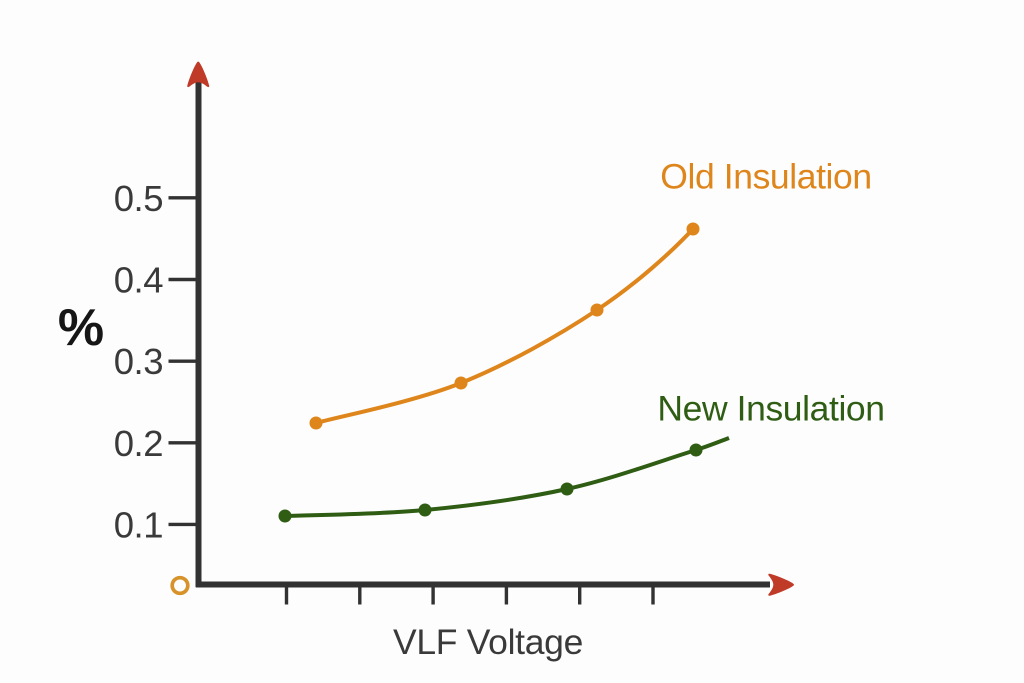 The height and width of the screenshot is (683, 1024). What do you see at coordinates (488, 642) in the screenshot?
I see `svg-text: VLF Voltage` at bounding box center [488, 642].